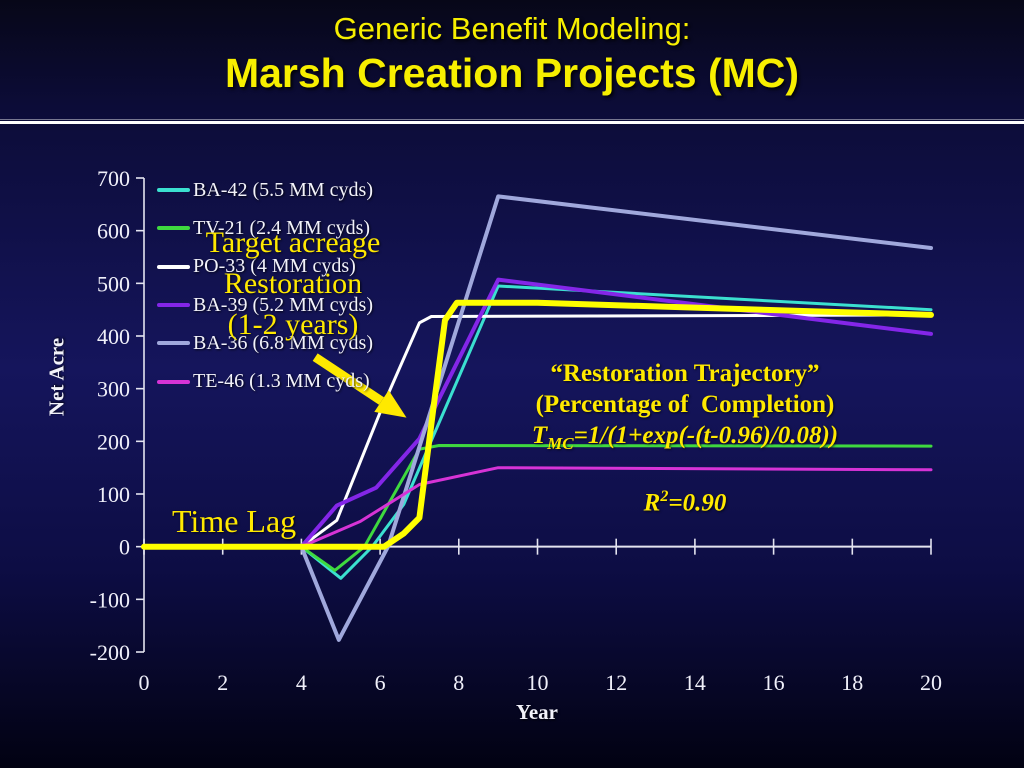 Image resolution: width=1024 pixels, height=768 pixels. Describe the element at coordinates (774, 682) in the screenshot. I see `x-tick-label: 16` at that location.